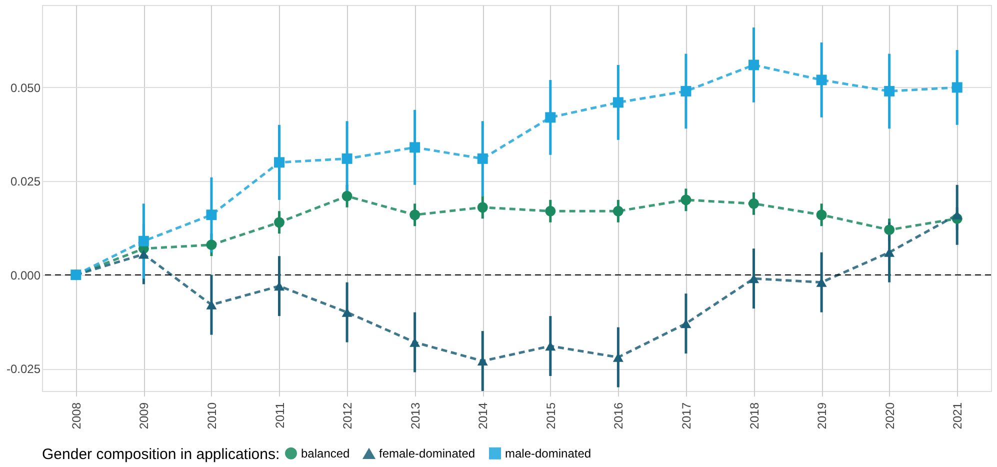 This screenshot has width=997, height=467. What do you see at coordinates (415, 416) in the screenshot?
I see `x-tick-label: 2013` at bounding box center [415, 416].